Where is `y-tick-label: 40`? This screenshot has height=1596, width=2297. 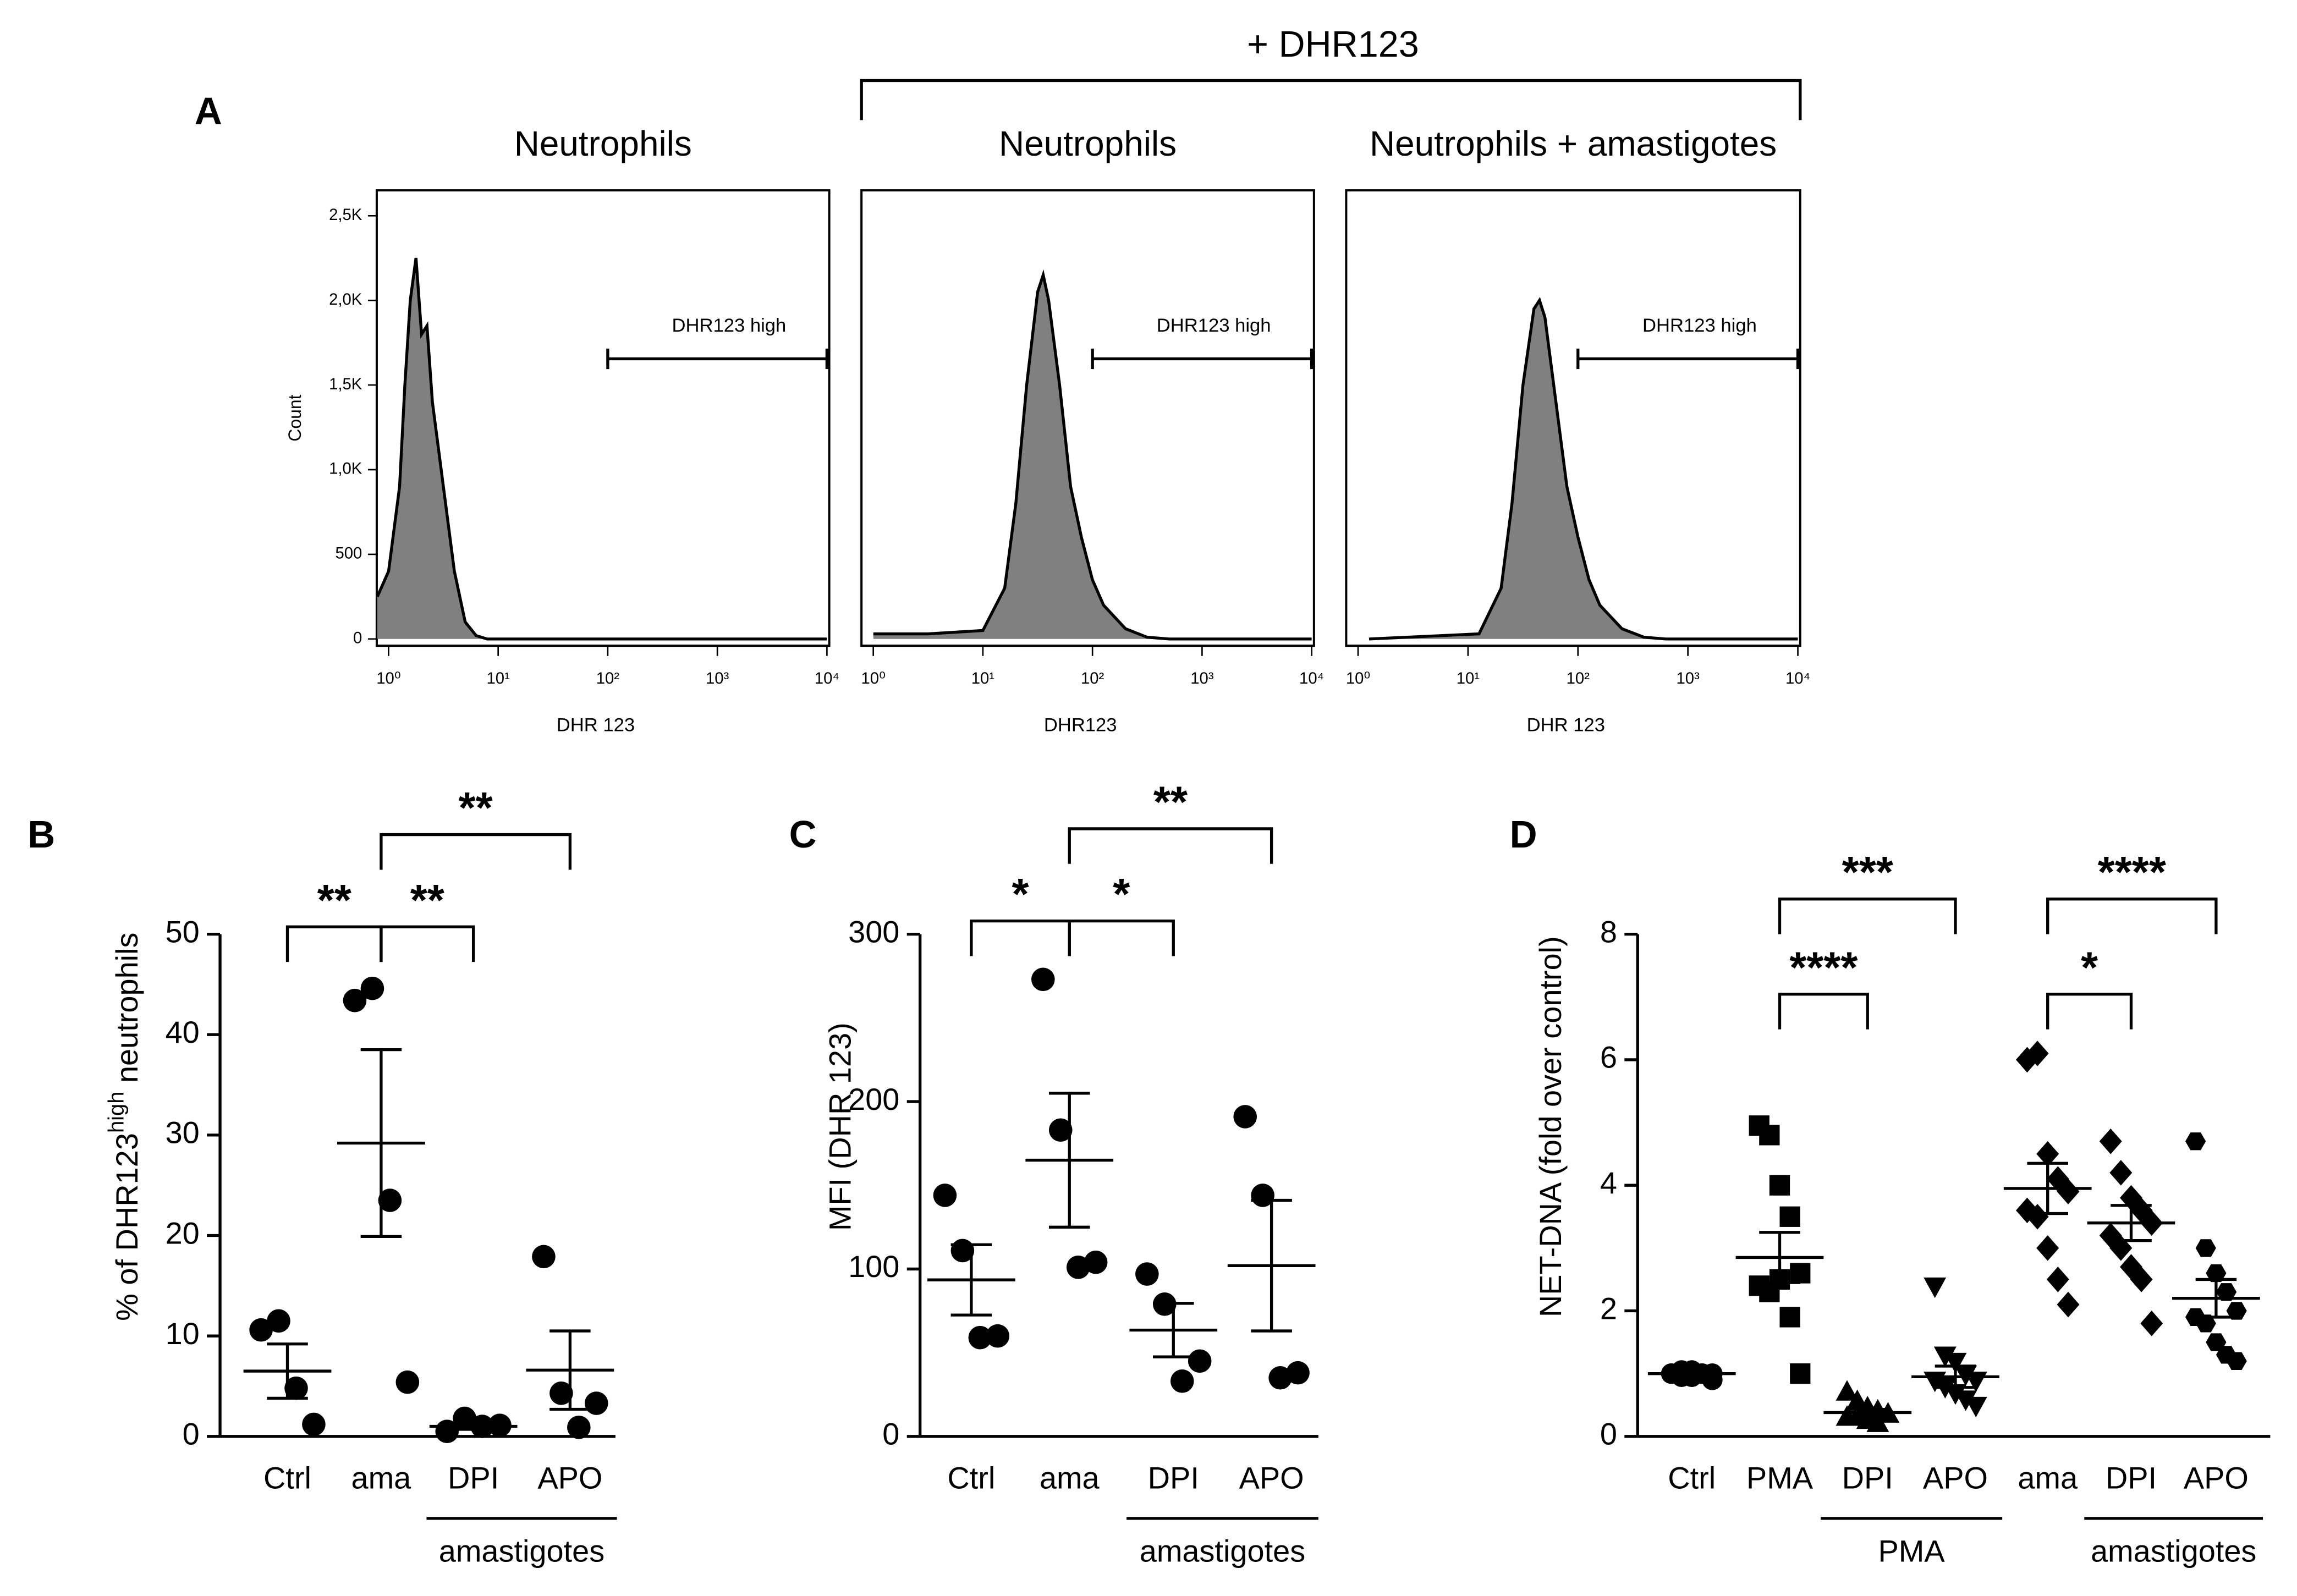 y-tick-label: 40 is located at coordinates (183, 1032).